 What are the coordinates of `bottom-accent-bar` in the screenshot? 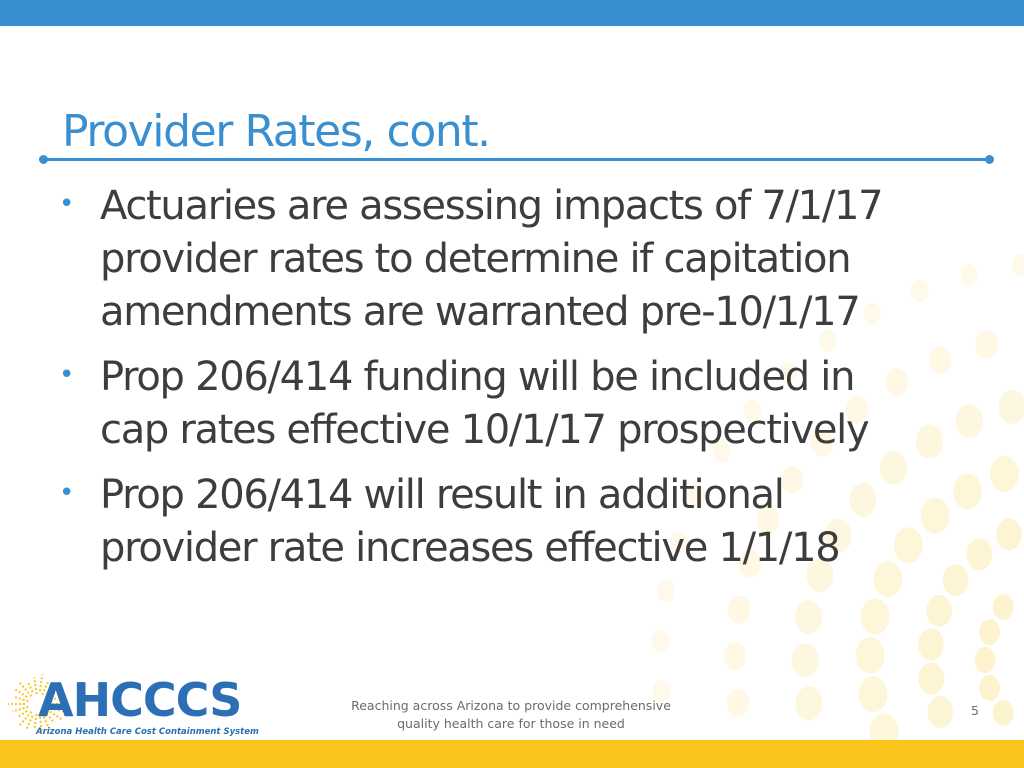 It's located at (512, 754).